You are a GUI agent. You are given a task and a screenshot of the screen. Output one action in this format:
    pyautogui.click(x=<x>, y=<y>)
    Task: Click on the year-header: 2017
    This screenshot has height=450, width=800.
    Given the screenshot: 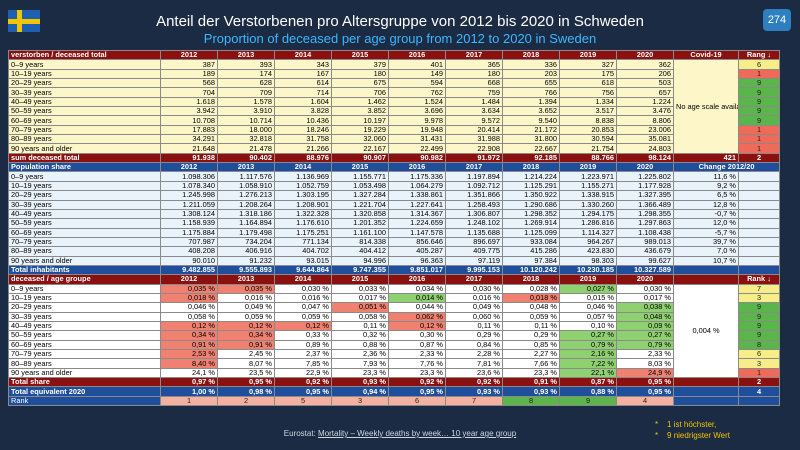 What is the action you would take?
    pyautogui.click(x=474, y=279)
    